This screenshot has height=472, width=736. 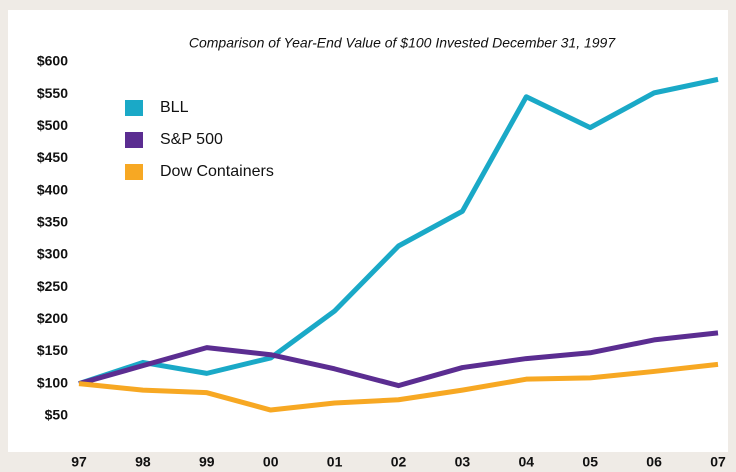 I want to click on x-tick-label: 04, so click(x=527, y=462).